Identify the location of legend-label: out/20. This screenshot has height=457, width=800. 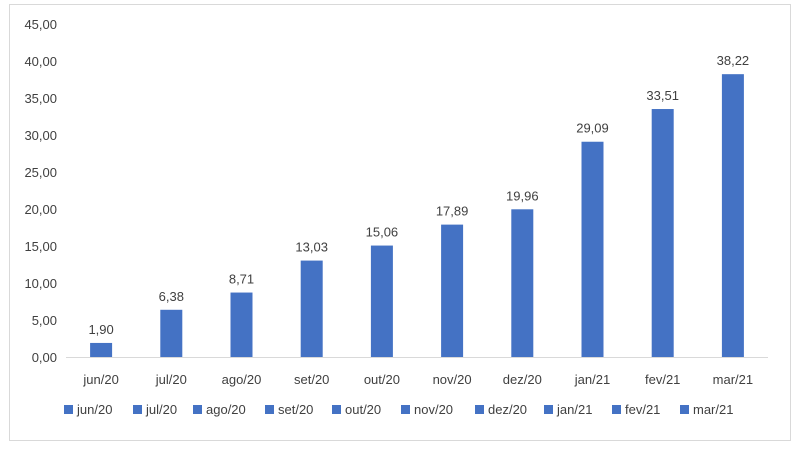
(363, 409).